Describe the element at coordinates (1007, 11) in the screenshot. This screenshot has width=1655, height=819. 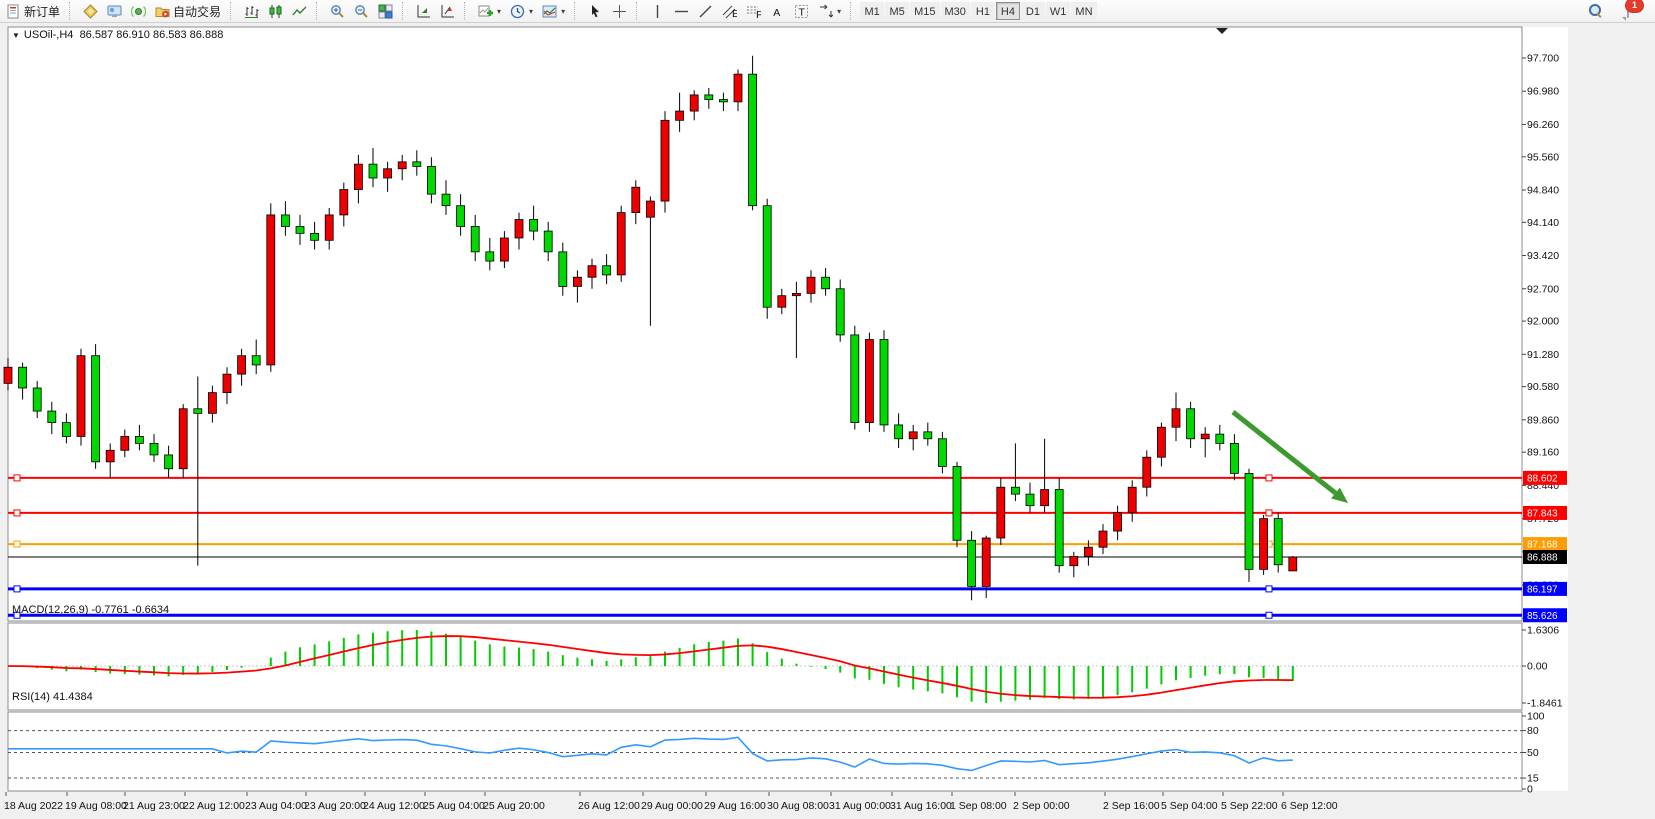
I see `tf-h4-button: H4` at that location.